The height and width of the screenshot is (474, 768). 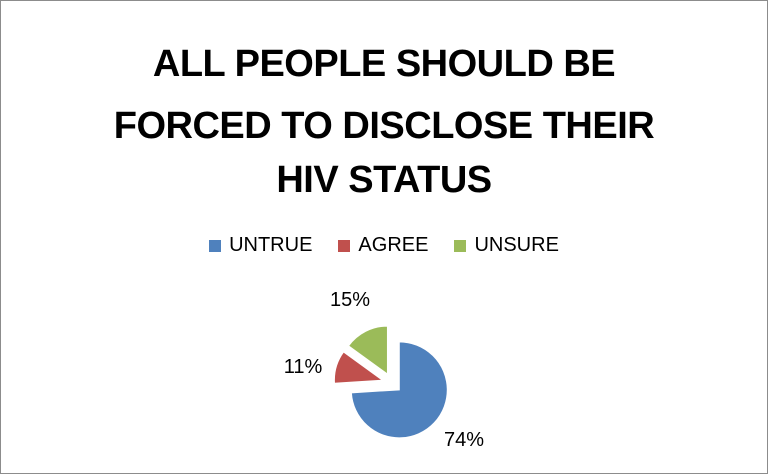 I want to click on chart-title-line-2: FORCED TO DISCLOSE THEIR, so click(x=384, y=126).